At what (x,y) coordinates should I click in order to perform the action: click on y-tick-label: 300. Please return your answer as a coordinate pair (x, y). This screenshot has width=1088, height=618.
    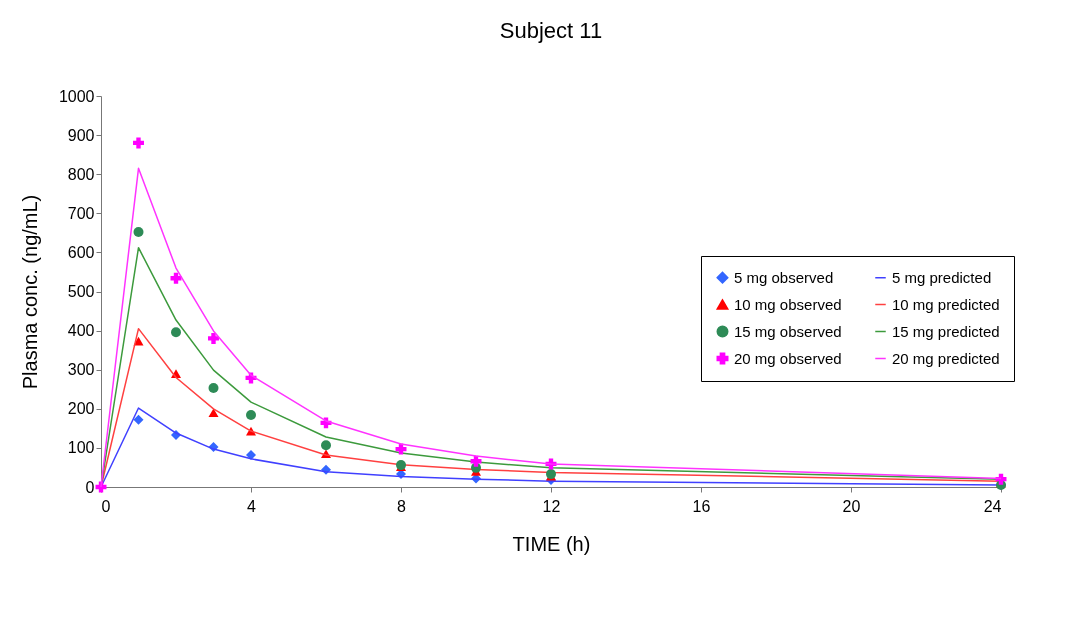
    Looking at the image, I should click on (81, 370).